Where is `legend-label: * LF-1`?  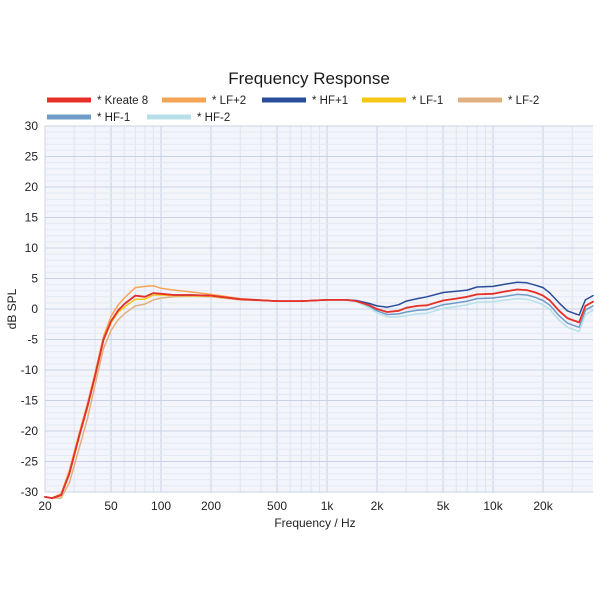
legend-label: * LF-1 is located at coordinates (427, 101).